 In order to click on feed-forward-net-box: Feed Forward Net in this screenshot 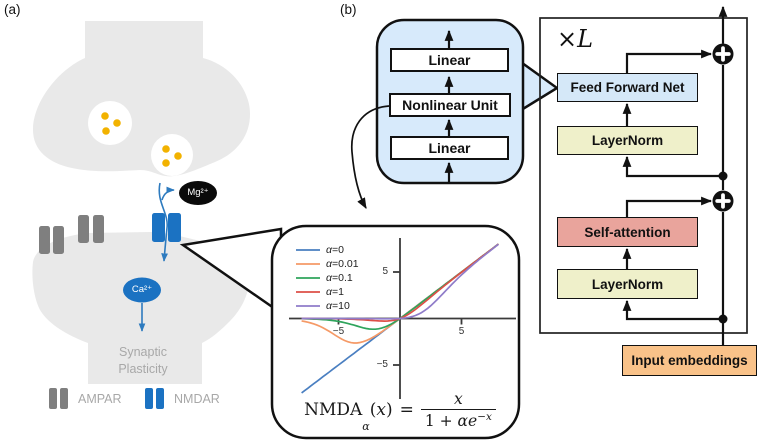, I will do `click(627, 87)`.